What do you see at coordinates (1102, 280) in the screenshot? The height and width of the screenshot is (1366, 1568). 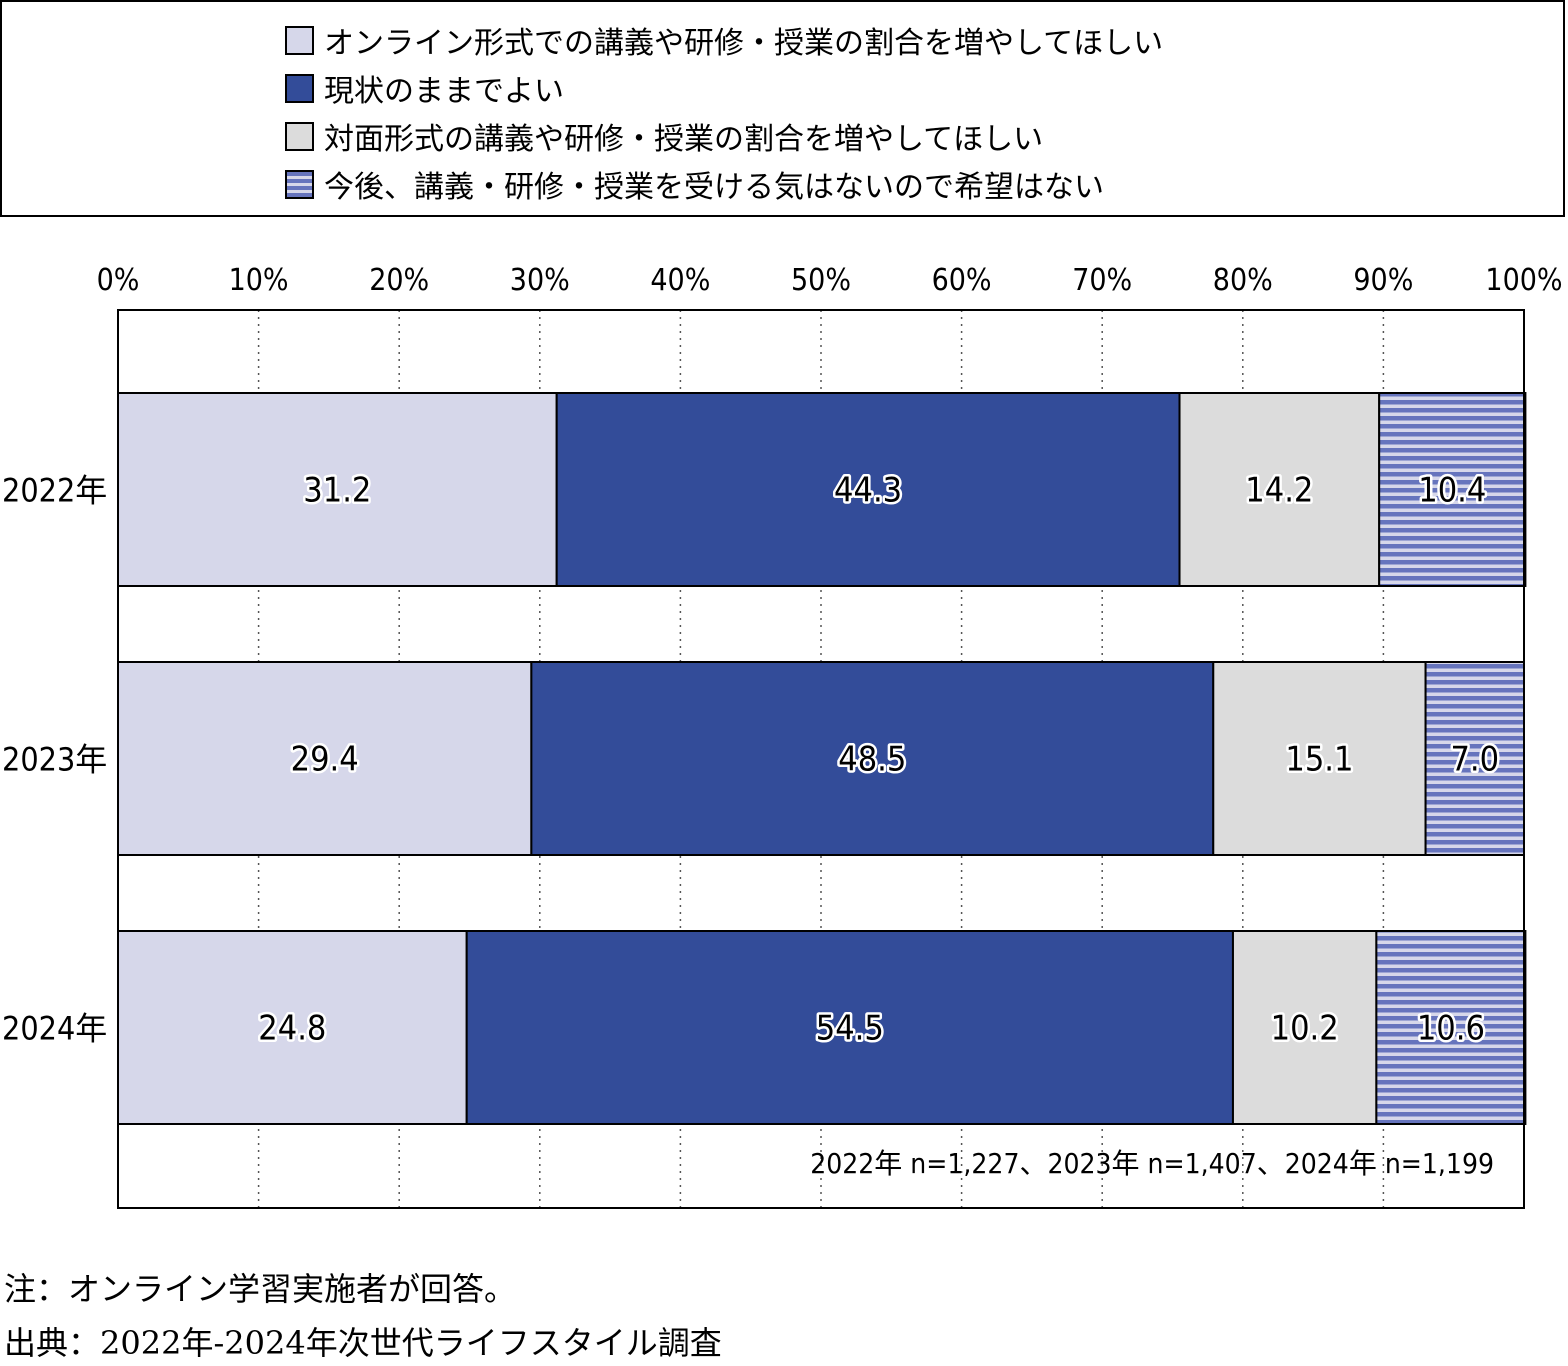 I see `x-tick-label: 70%` at bounding box center [1102, 280].